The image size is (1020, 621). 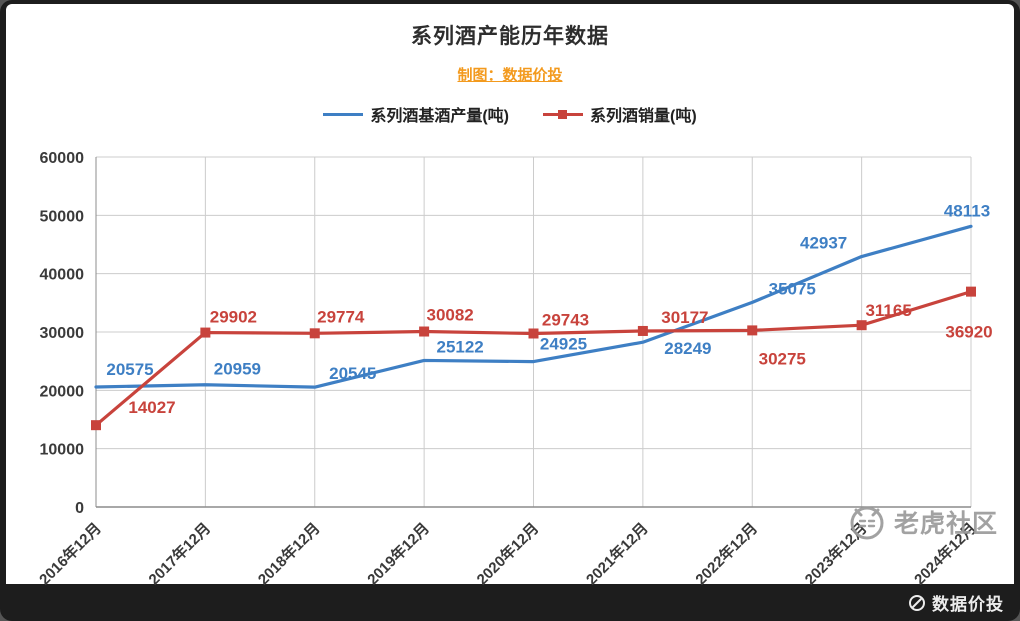 I want to click on svg-text: 20959, so click(x=237, y=369).